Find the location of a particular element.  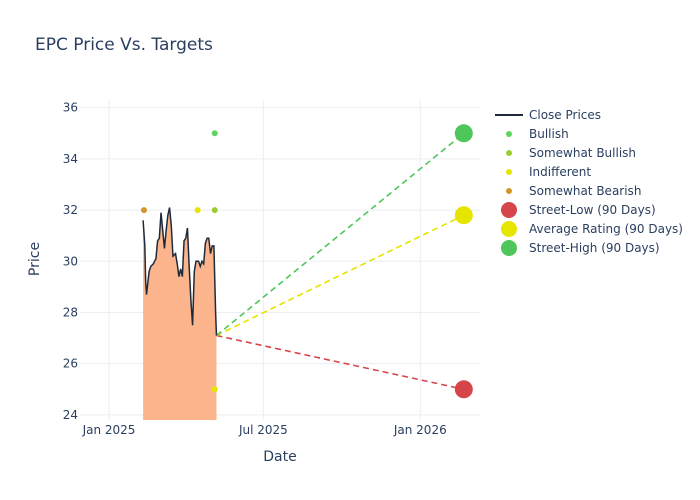

legend-label: Street-Low (90 Days) is located at coordinates (592, 210).